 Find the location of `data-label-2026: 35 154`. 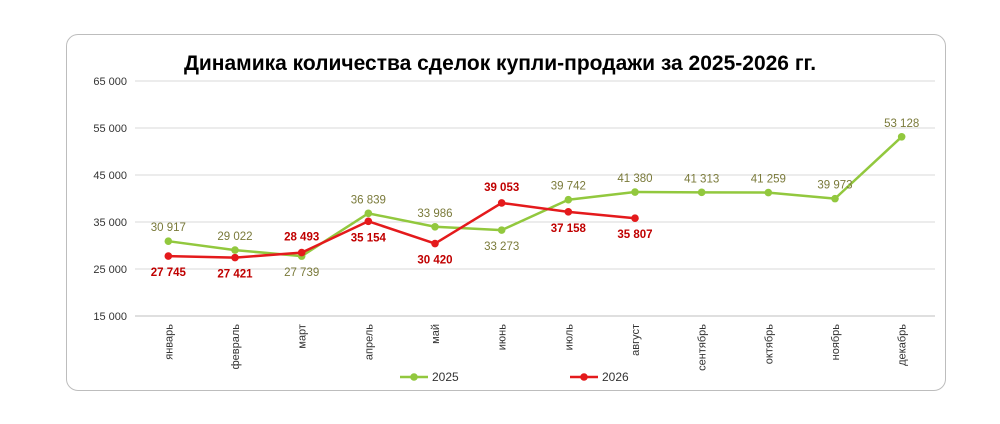

data-label-2026: 35 154 is located at coordinates (369, 238).